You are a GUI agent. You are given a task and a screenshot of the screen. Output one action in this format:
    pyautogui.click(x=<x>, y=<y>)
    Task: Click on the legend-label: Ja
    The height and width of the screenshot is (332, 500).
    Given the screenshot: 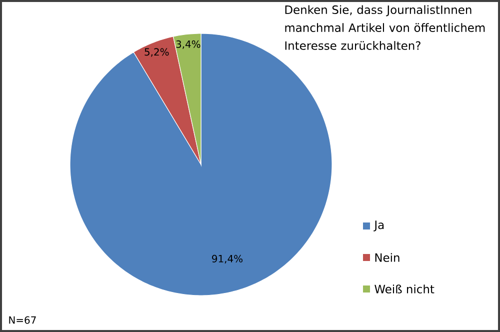 What is the action you would take?
    pyautogui.click(x=379, y=226)
    